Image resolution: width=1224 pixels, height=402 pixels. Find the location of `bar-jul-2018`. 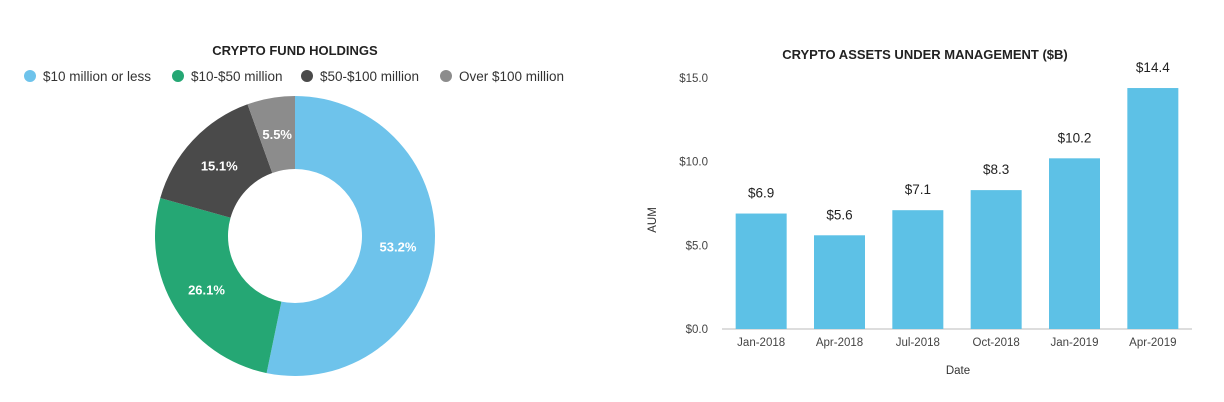

bar-jul-2018 is located at coordinates (918, 269).